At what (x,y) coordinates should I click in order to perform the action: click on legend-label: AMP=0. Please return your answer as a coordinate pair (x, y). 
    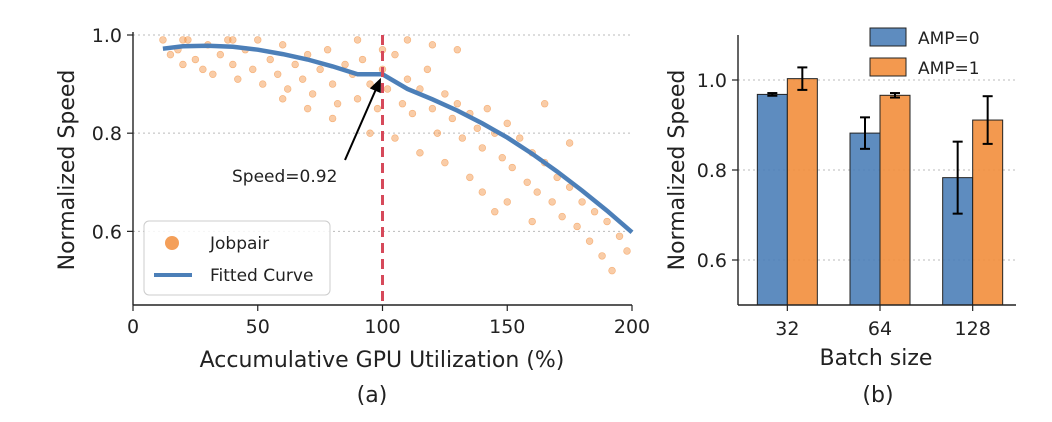
    Looking at the image, I should click on (949, 39).